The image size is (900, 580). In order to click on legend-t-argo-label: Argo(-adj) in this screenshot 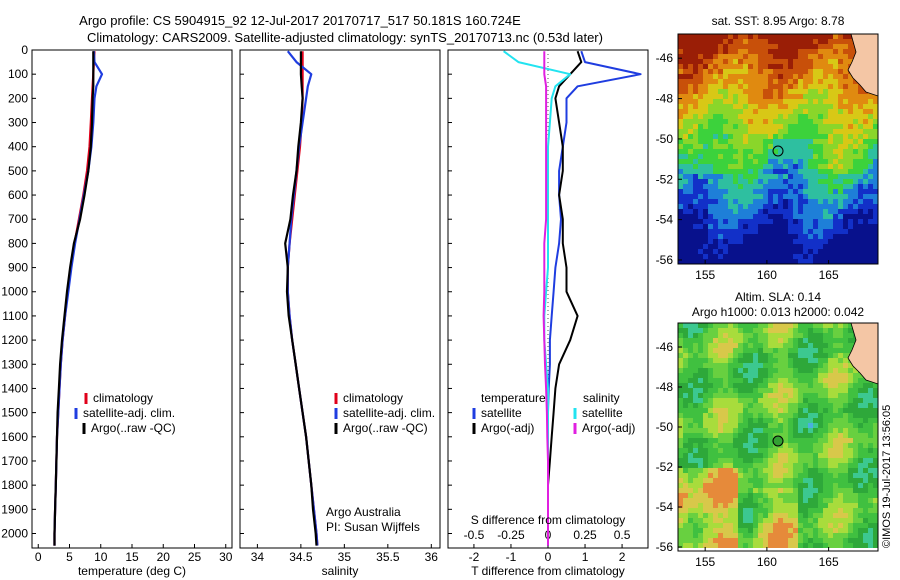, I will do `click(507, 428)`.